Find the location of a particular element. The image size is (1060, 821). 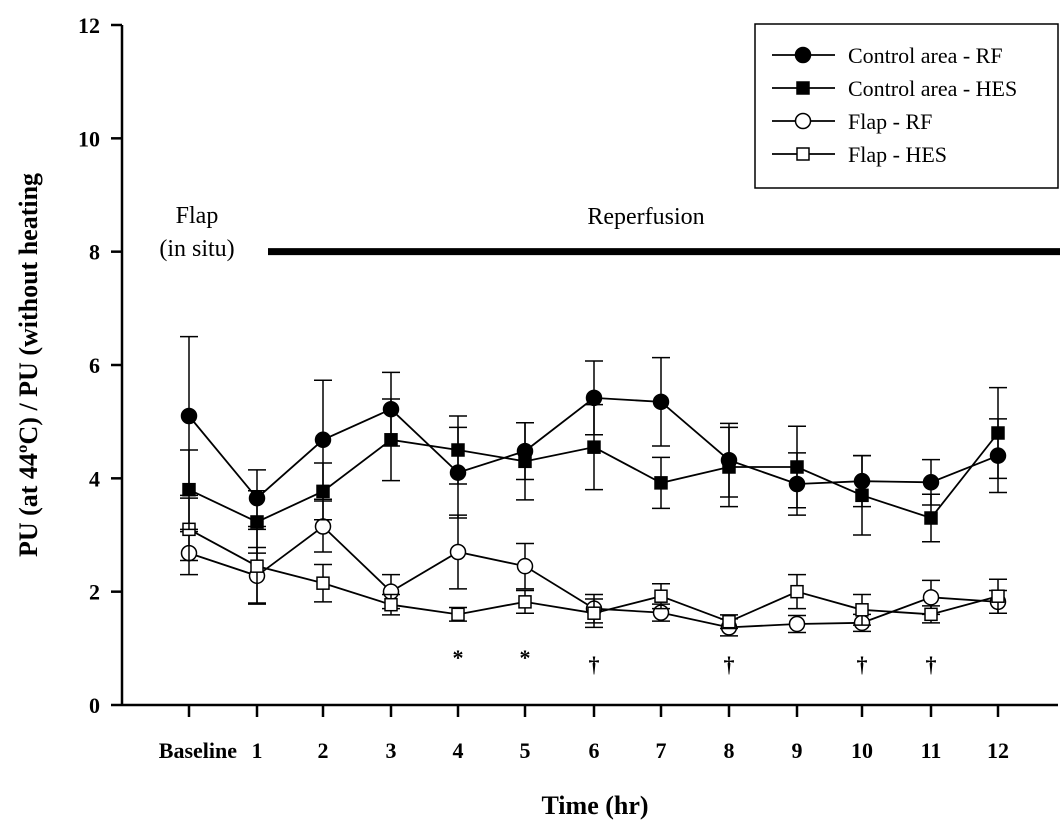

y-tick-label: 12 is located at coordinates (89, 25).